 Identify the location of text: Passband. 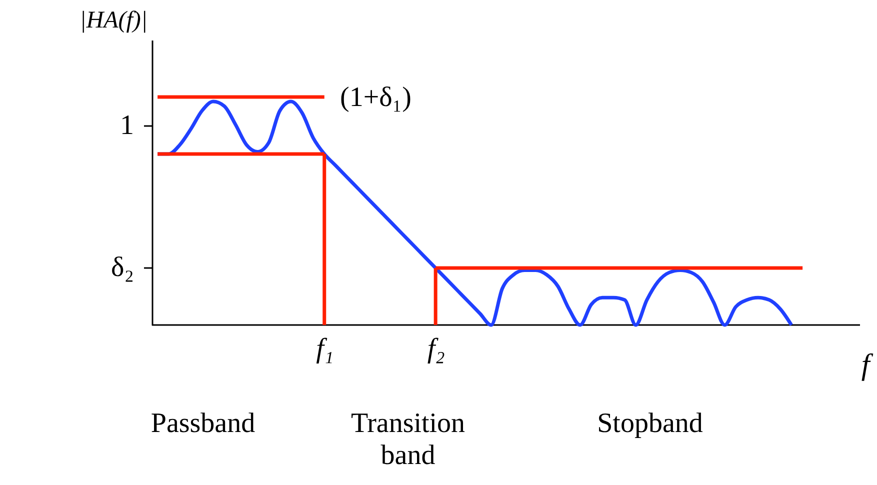
(203, 423).